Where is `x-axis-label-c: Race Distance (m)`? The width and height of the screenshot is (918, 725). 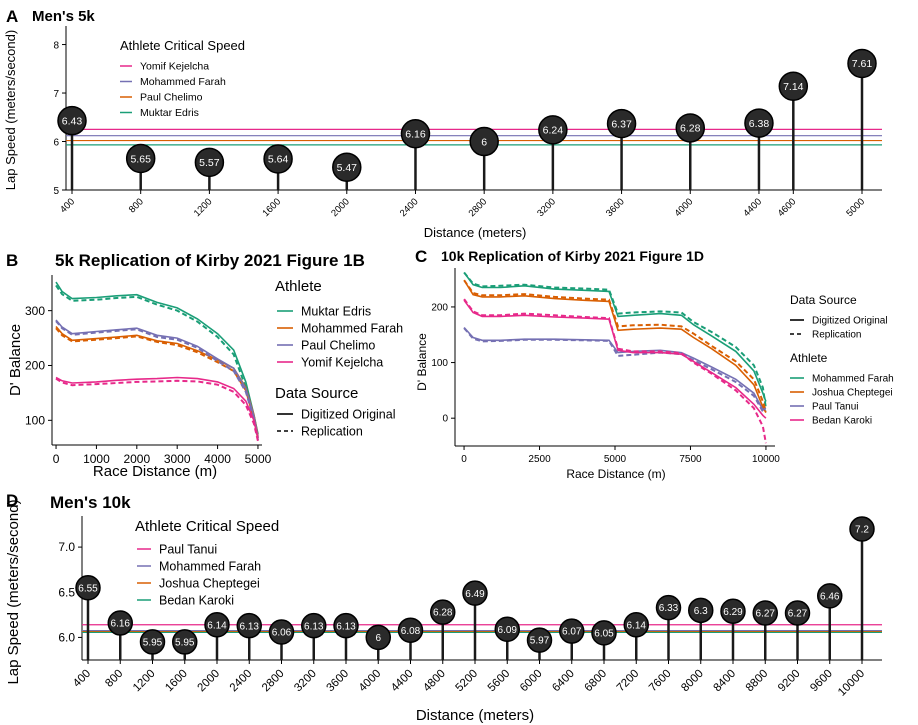
x-axis-label-c: Race Distance (m) is located at coordinates (615, 474).